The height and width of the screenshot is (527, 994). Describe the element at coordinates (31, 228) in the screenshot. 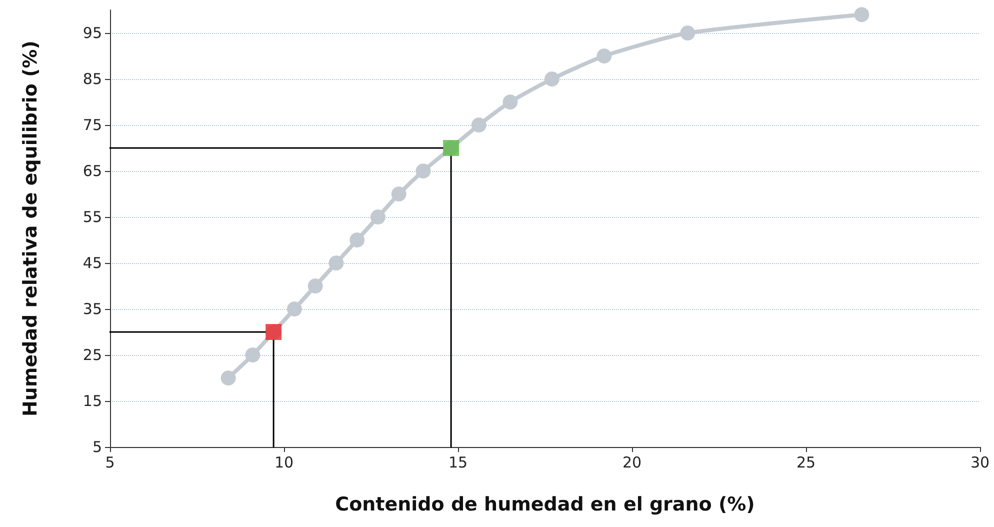

I see `y-axis-title: Humedad relativa de equilibrio (%)` at that location.